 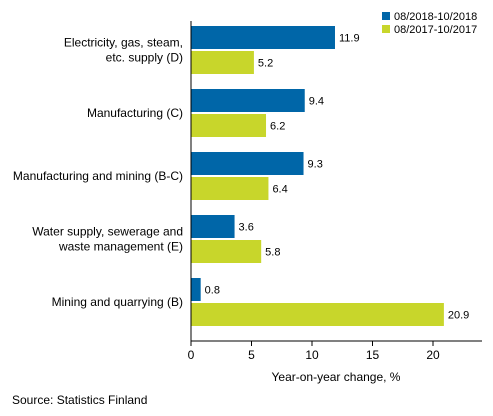 What do you see at coordinates (336, 377) in the screenshot?
I see `x-axis-title: Year-on-year change, %` at bounding box center [336, 377].